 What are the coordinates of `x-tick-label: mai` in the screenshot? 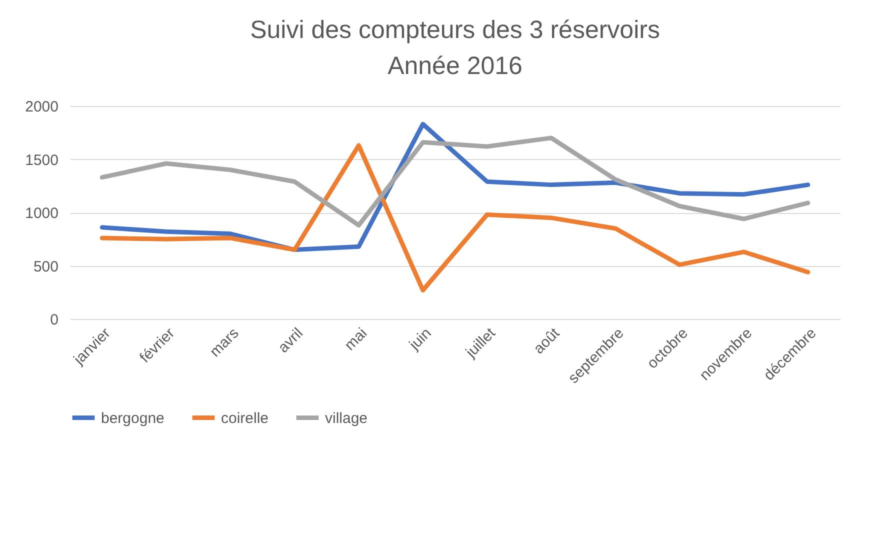 It's located at (356, 339).